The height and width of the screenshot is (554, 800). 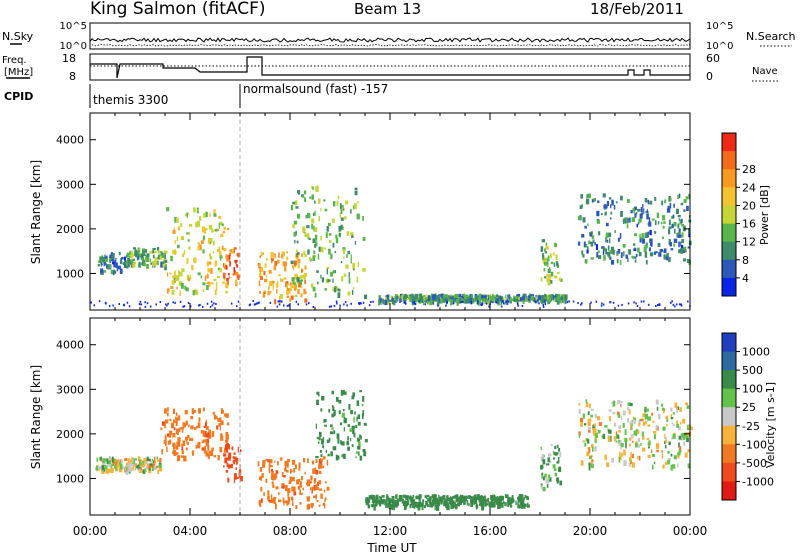 I want to click on power-colorbar-tick-label: 16, so click(x=749, y=224).